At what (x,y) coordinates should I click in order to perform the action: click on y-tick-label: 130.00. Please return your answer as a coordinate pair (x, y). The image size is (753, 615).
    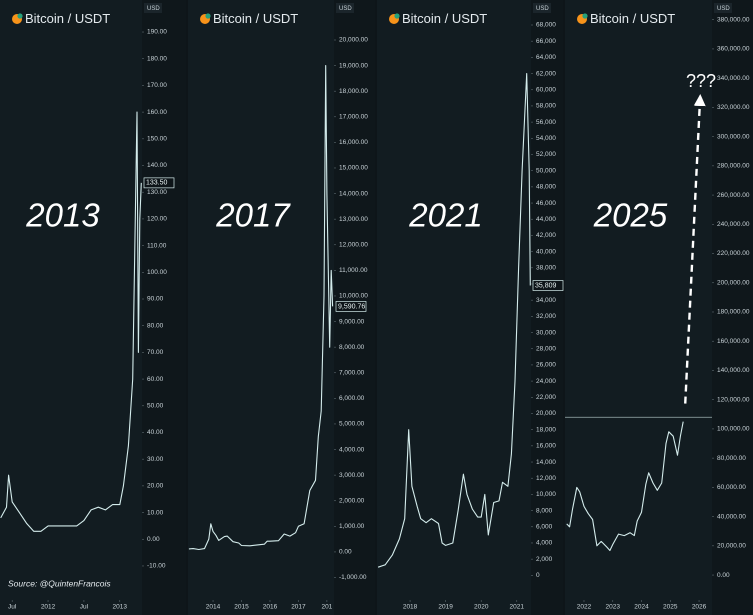
    Looking at the image, I should click on (157, 192).